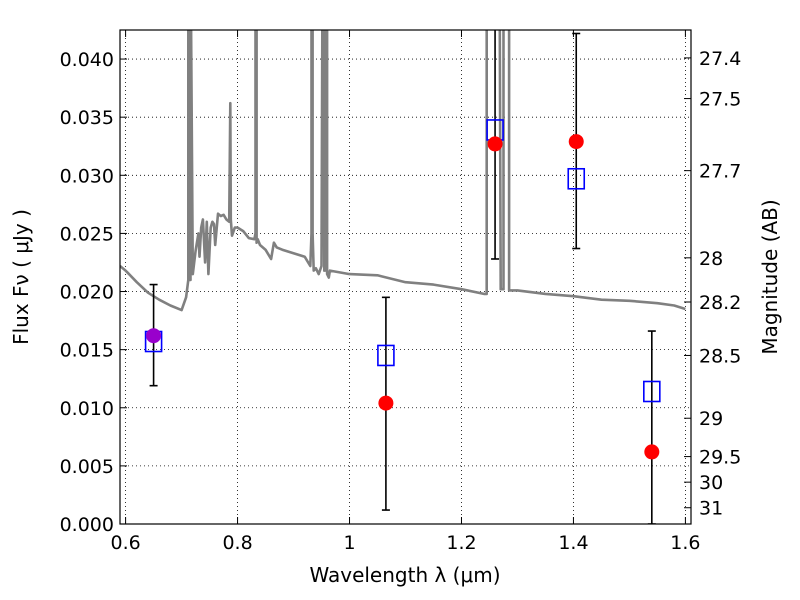  Describe the element at coordinates (87, 293) in the screenshot. I see `y-tick-label: 0.020` at that location.